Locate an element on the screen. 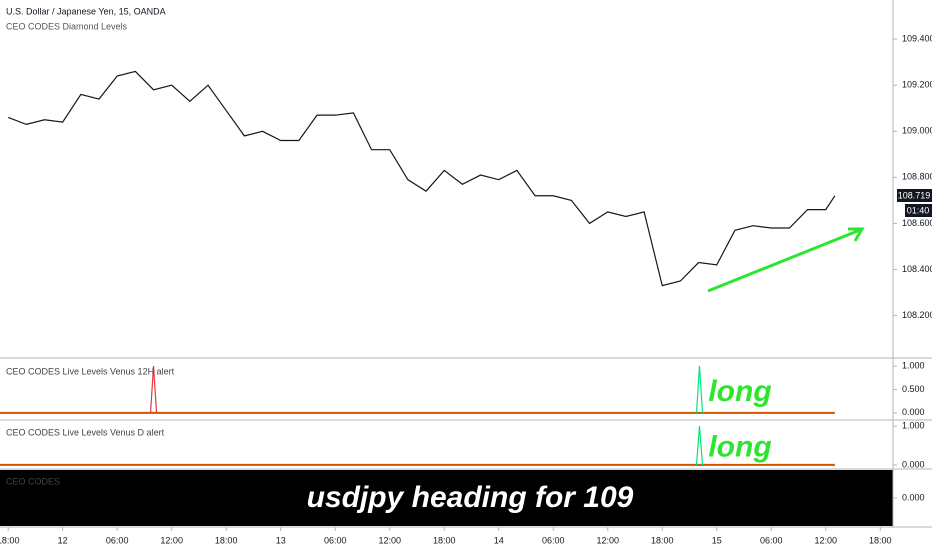 The image size is (932, 550). y-tick-label: 109.400 is located at coordinates (917, 39).